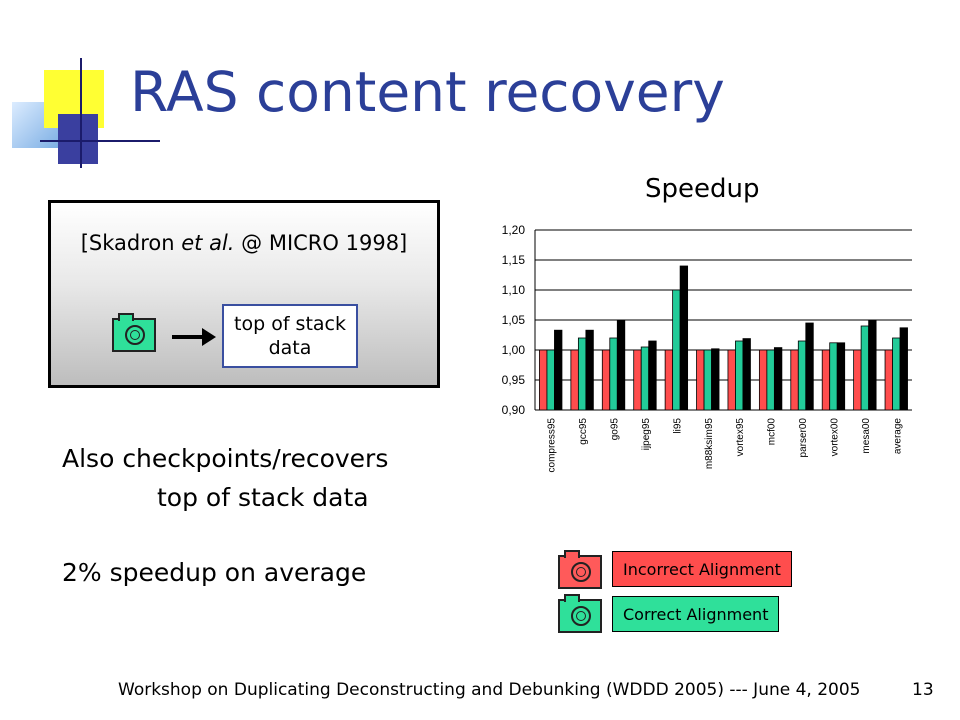  What do you see at coordinates (225, 458) in the screenshot?
I see `body-text-line1: Also checkpoints/recovers` at bounding box center [225, 458].